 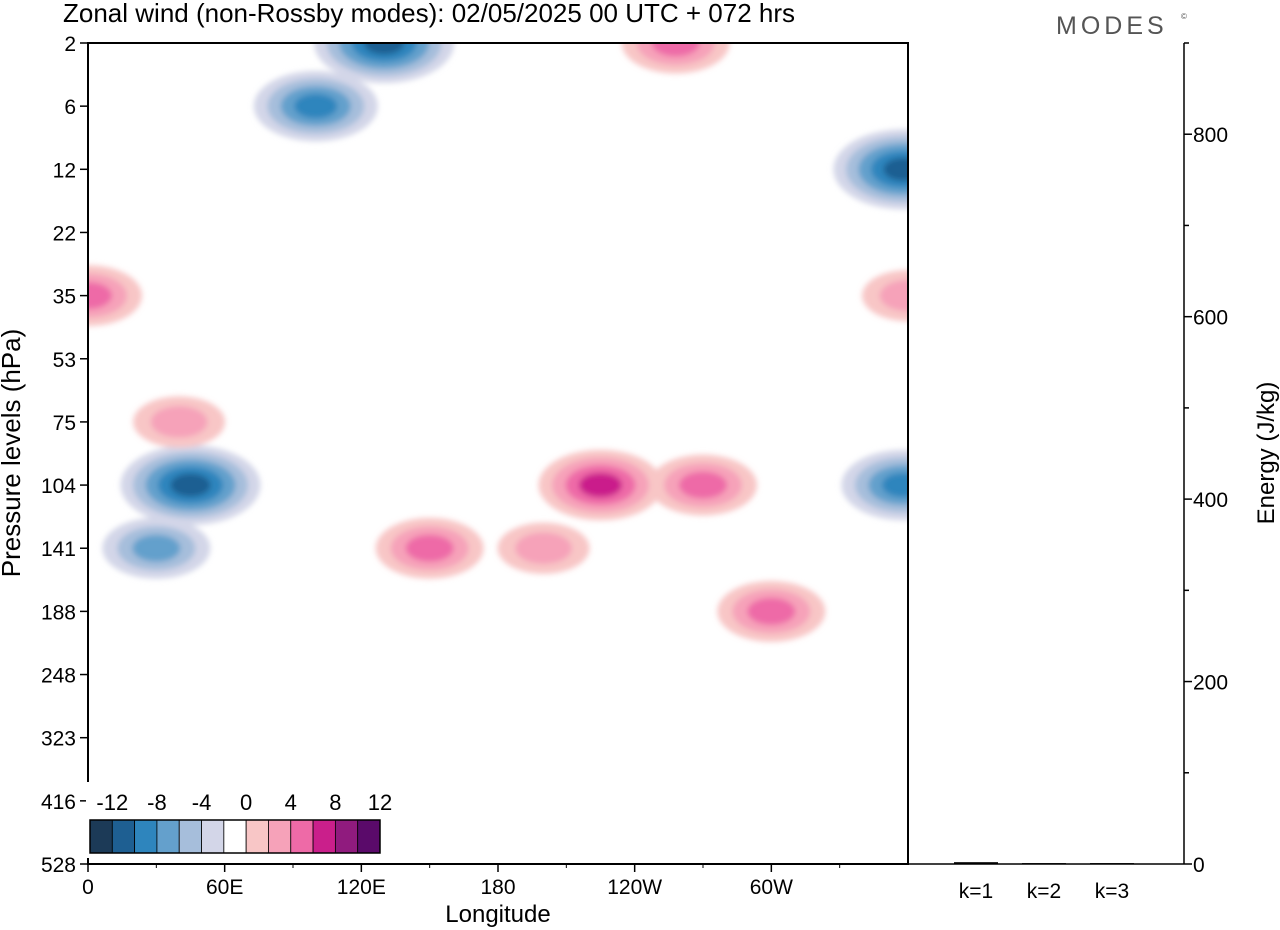 What do you see at coordinates (58, 676) in the screenshot?
I see `pressure-tick-label-248: 248` at bounding box center [58, 676].